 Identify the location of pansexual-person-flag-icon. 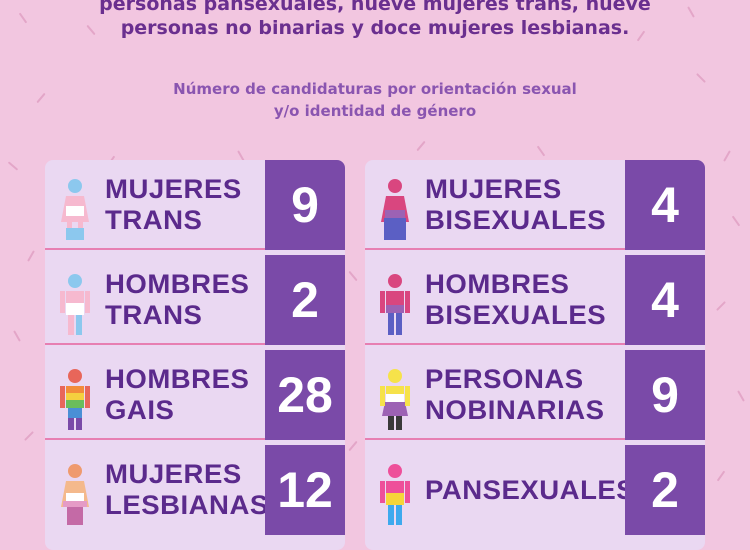
(395, 494).